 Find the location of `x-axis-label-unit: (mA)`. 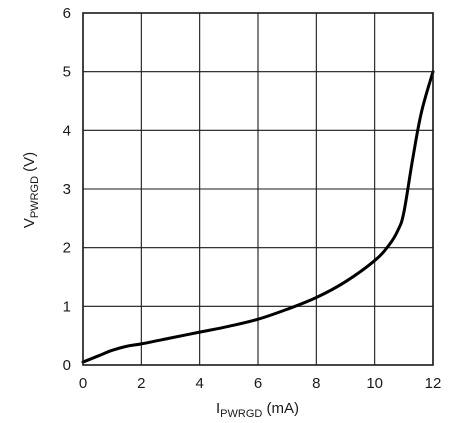

x-axis-label-unit: (mA) is located at coordinates (280, 408).